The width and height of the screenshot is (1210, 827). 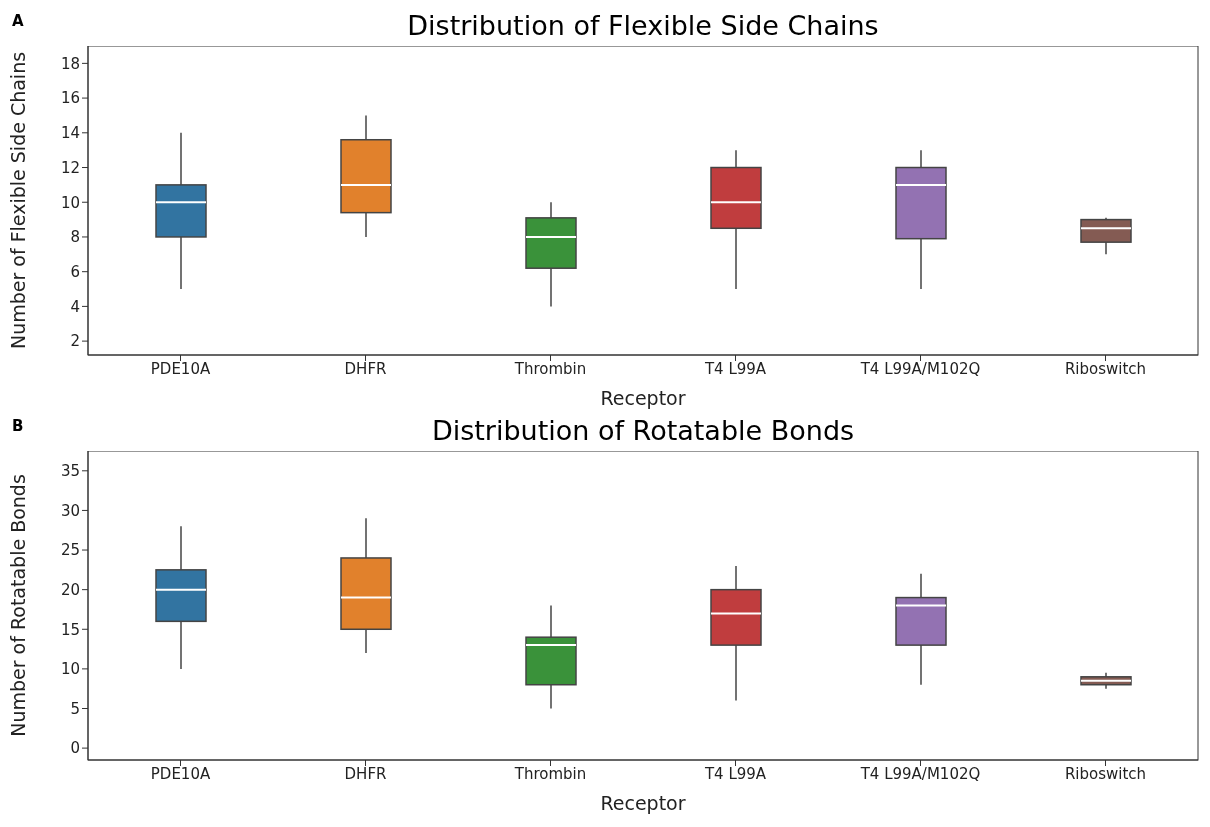 What do you see at coordinates (18, 426) in the screenshot?
I see `text: B` at bounding box center [18, 426].